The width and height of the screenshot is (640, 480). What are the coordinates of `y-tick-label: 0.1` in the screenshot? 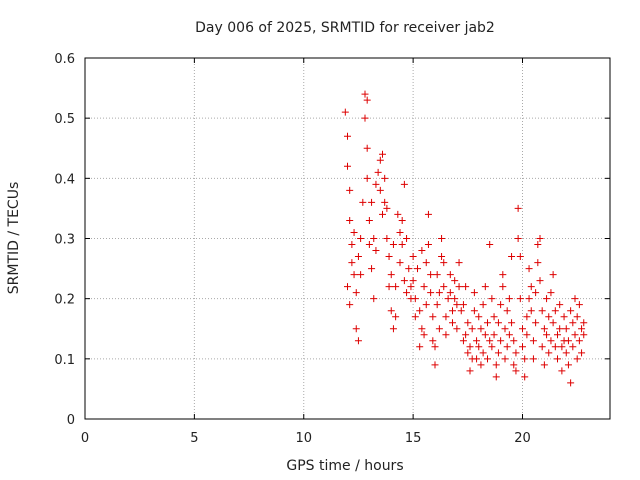 It's located at (64, 360).